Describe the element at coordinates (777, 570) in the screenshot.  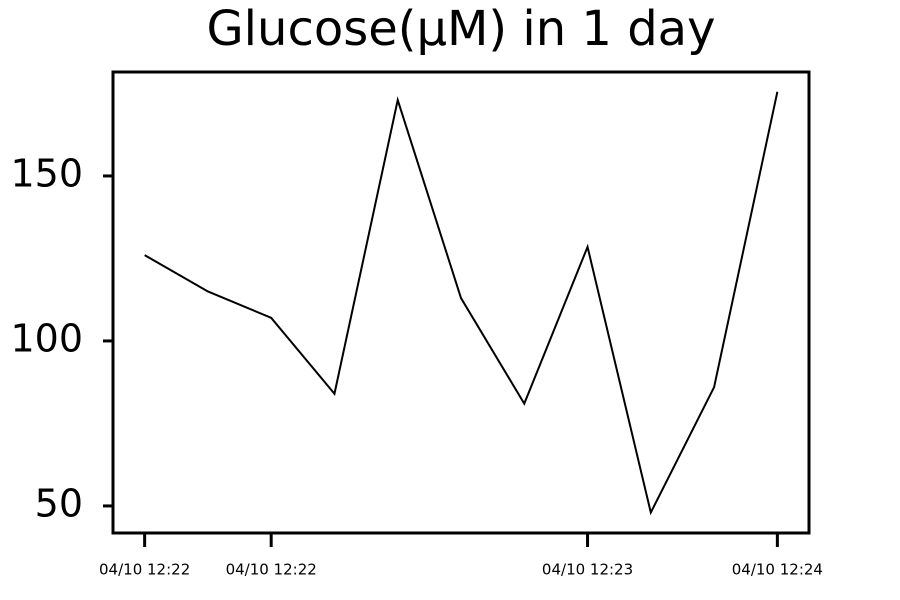
I see `x-tick-label: 04/10 12:24` at that location.